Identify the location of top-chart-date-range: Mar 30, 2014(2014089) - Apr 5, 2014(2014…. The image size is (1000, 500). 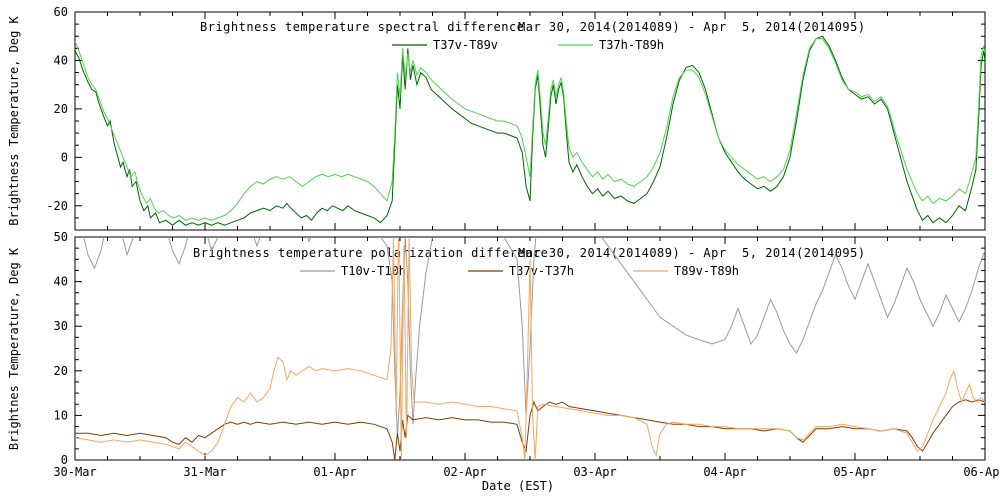
(692, 27).